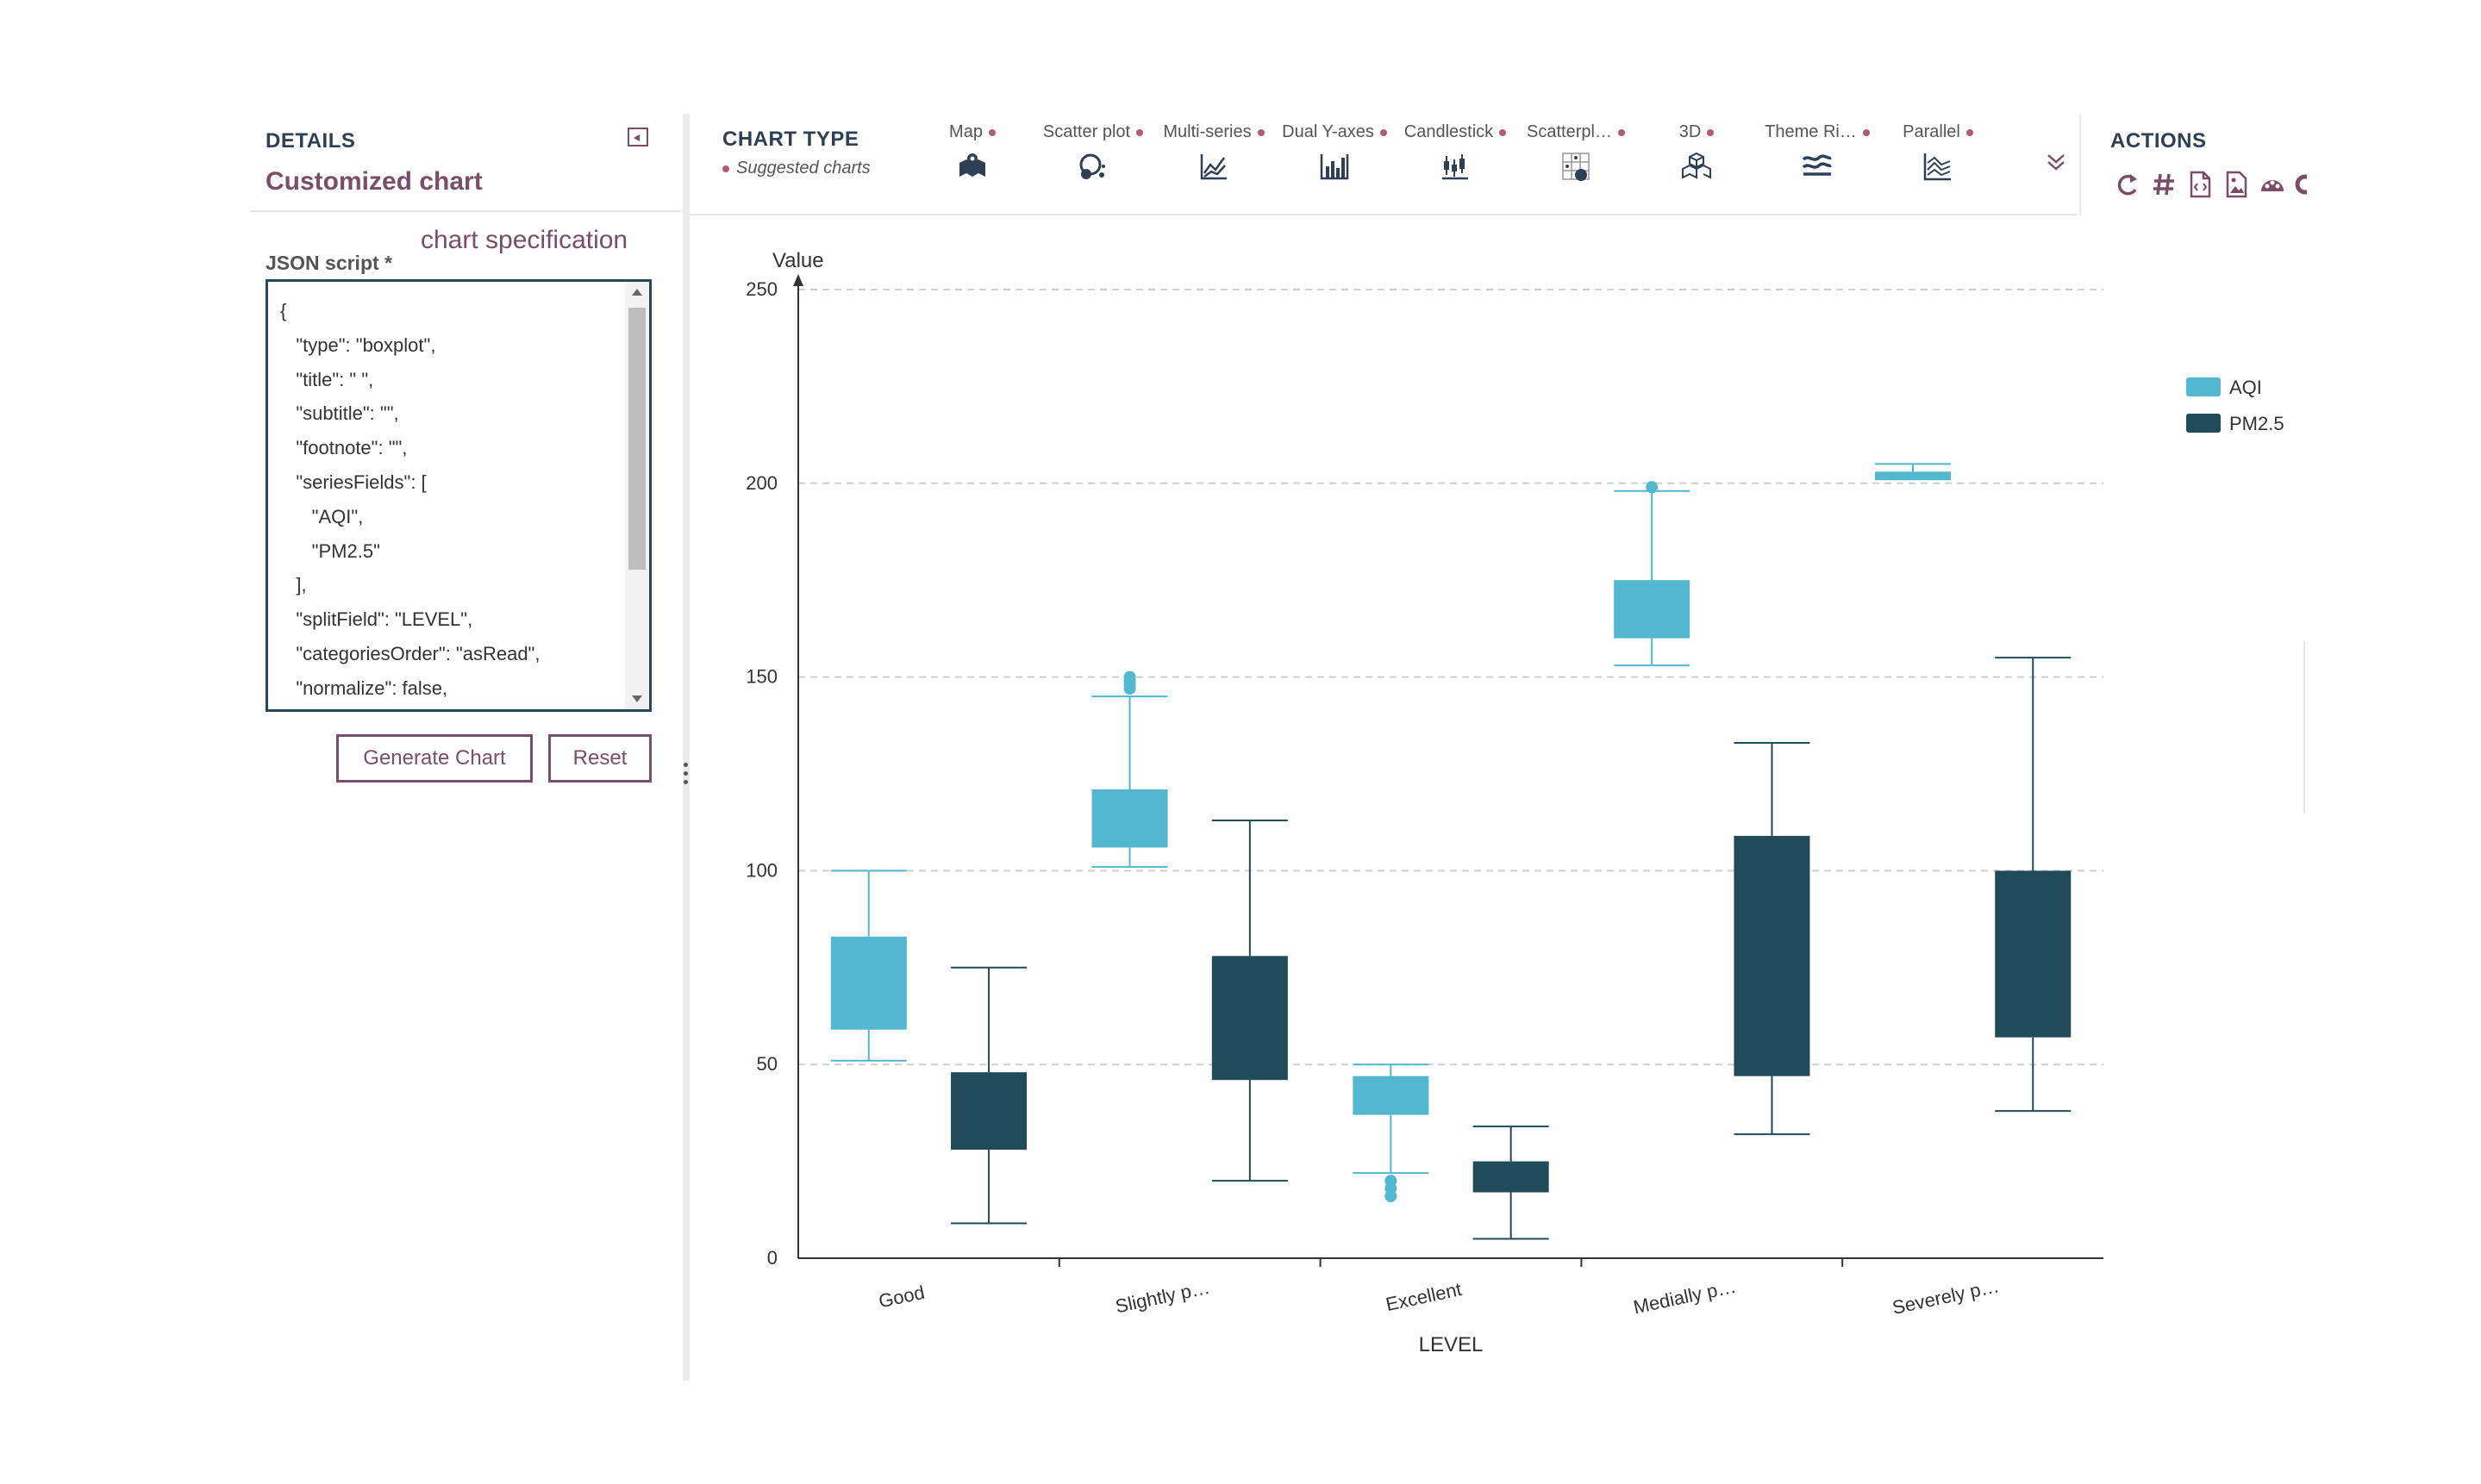  I want to click on json-line: "AQI",, so click(322, 516).